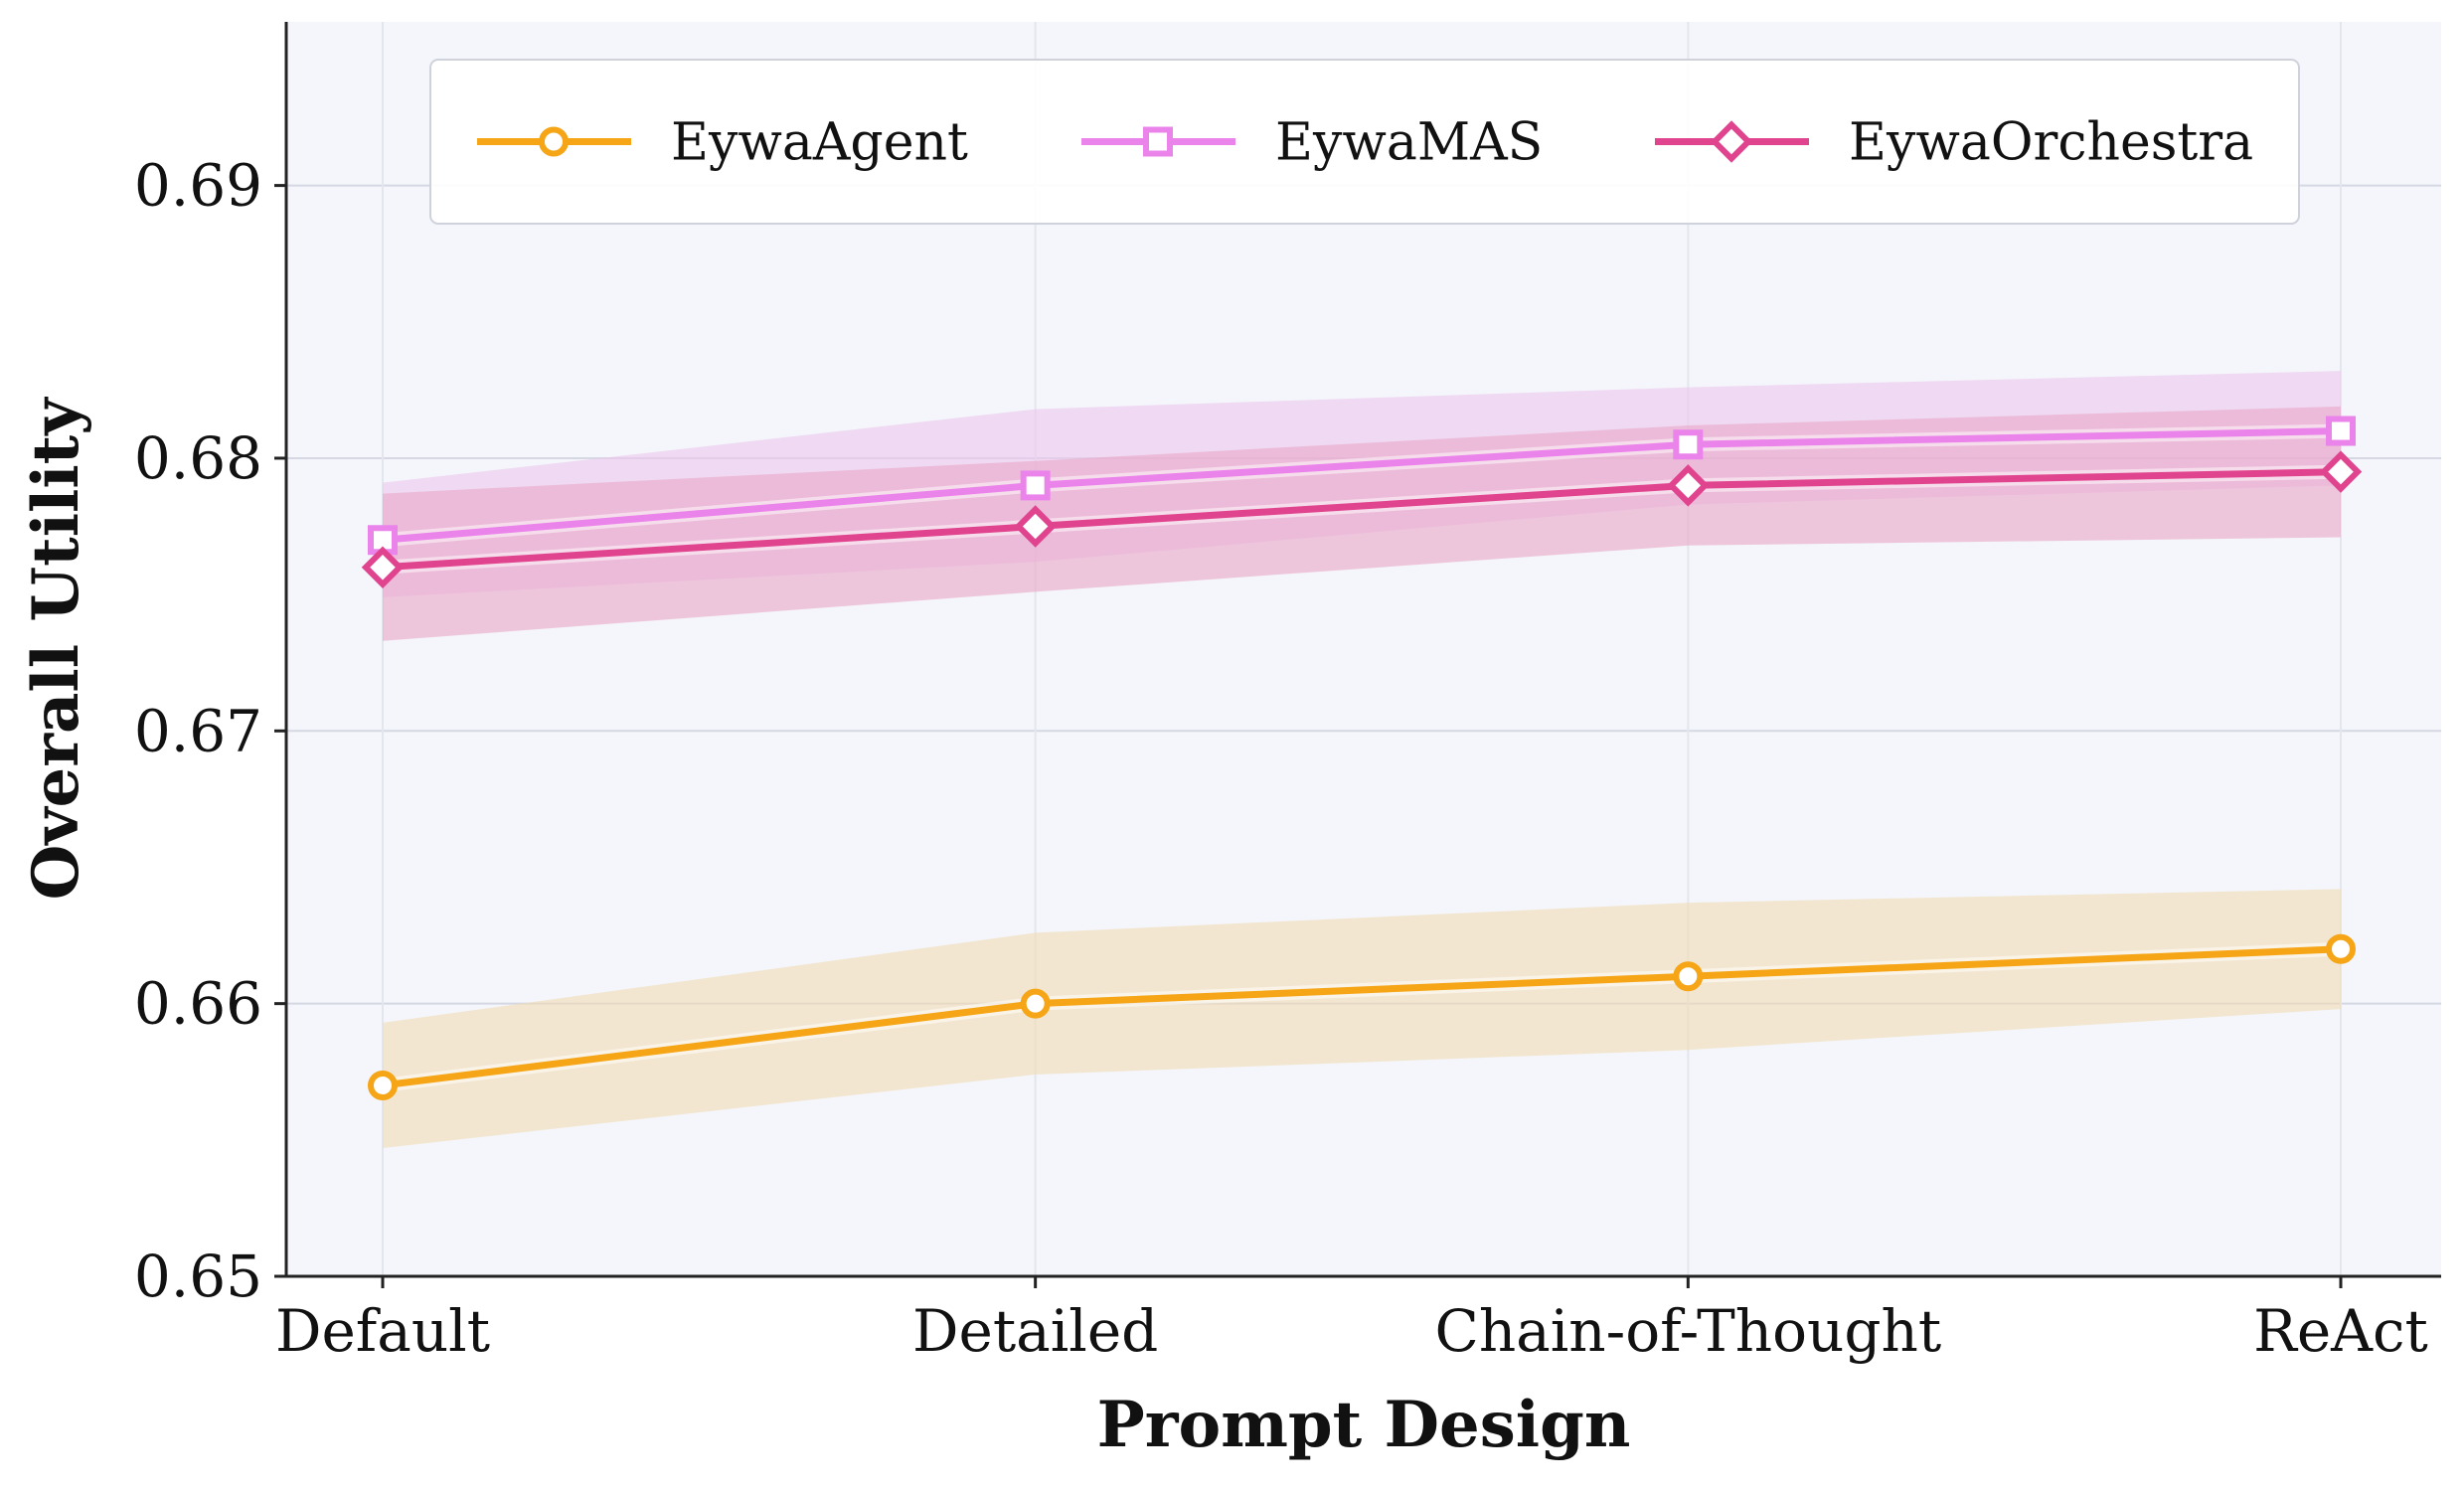 This screenshot has height=1494, width=2464. Describe the element at coordinates (56, 649) in the screenshot. I see `y-axis-title: Overall Utility` at that location.